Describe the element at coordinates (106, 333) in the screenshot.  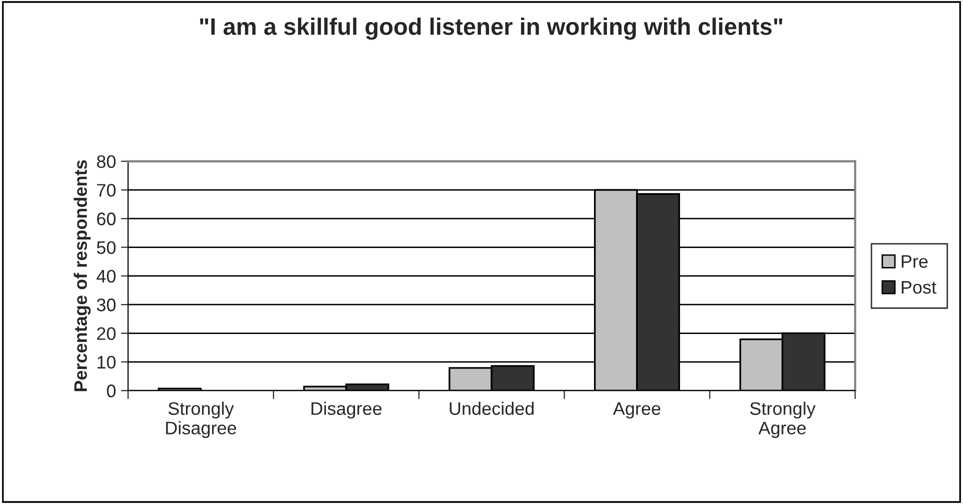
I see `y-tick-label: 20` at that location.